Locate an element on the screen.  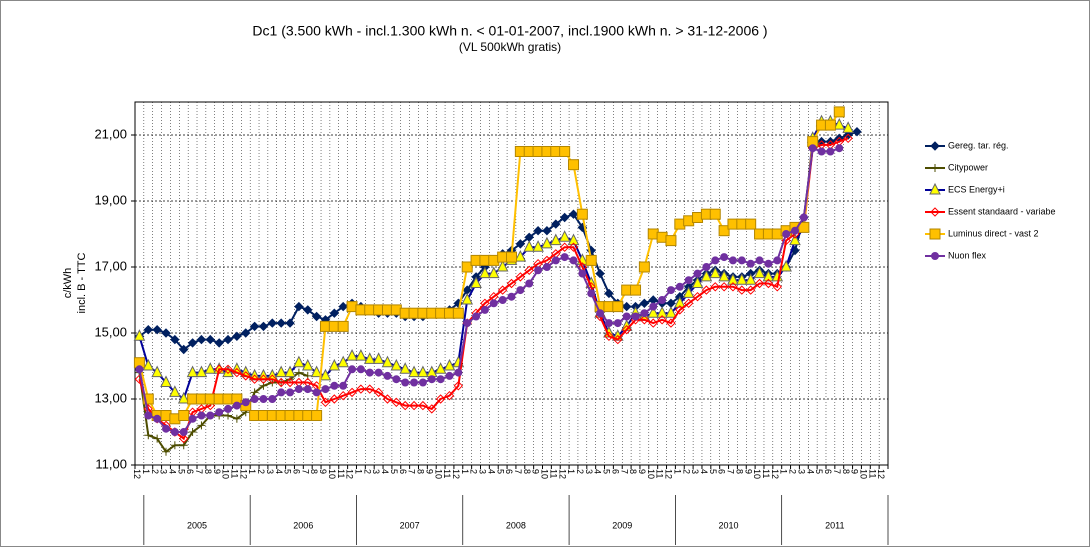
year-label: 2007 is located at coordinates (410, 525).